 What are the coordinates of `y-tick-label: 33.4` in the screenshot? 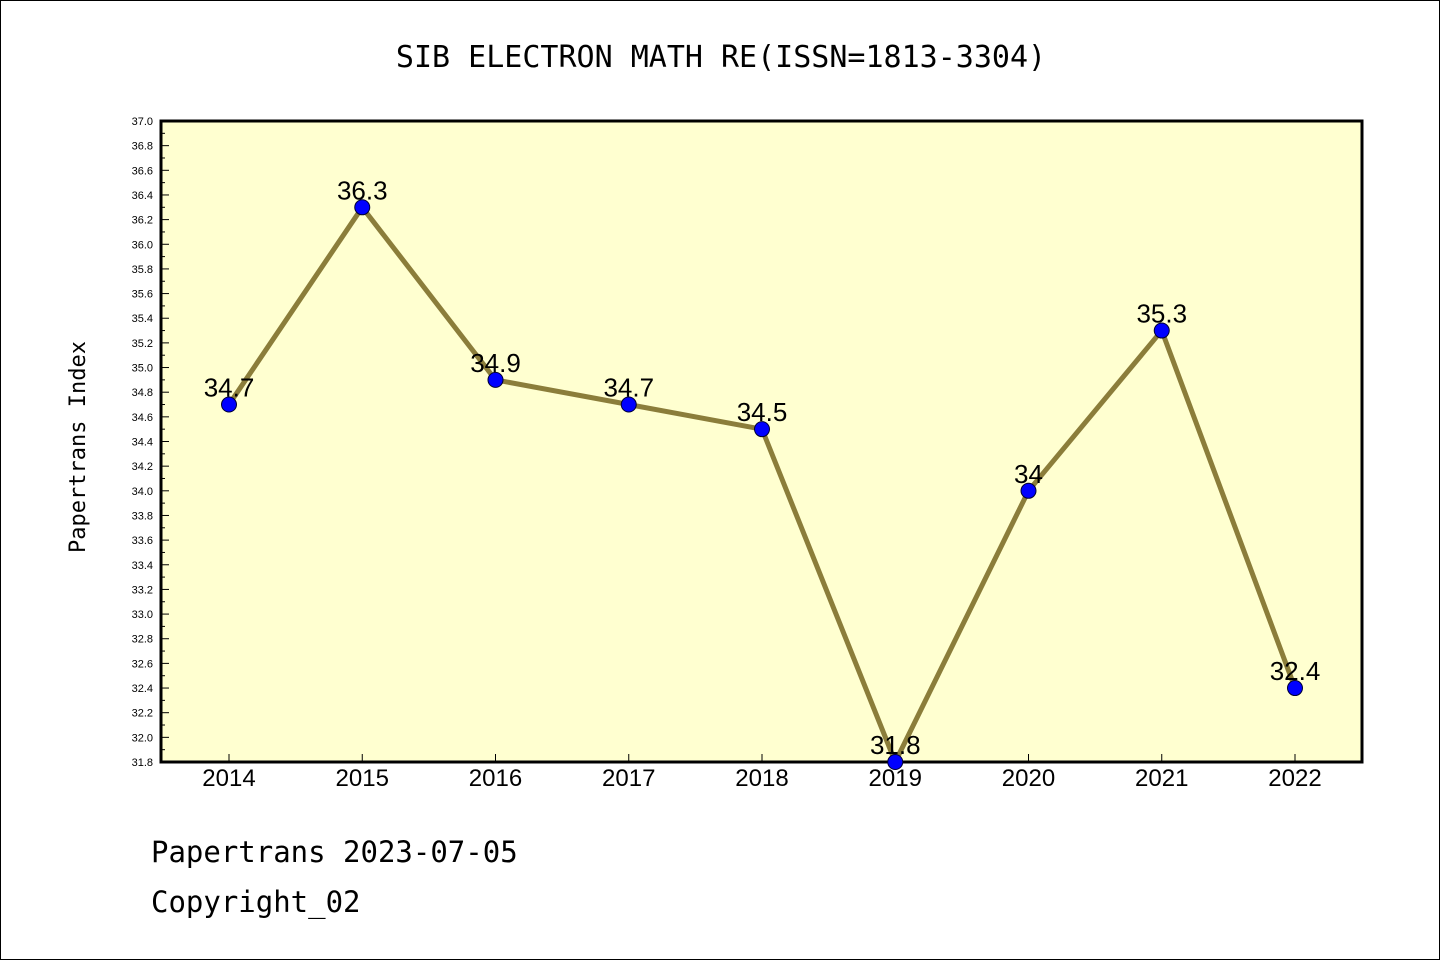 It's located at (142, 566).